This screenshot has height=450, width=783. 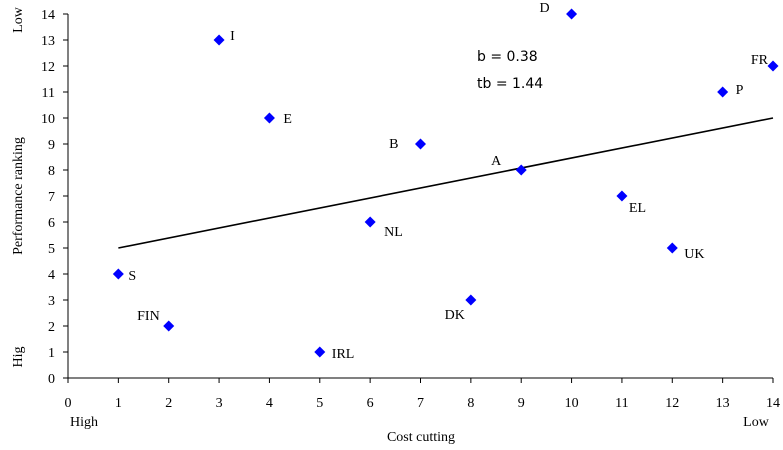 I want to click on x-tick-label: 4, so click(x=269, y=403).